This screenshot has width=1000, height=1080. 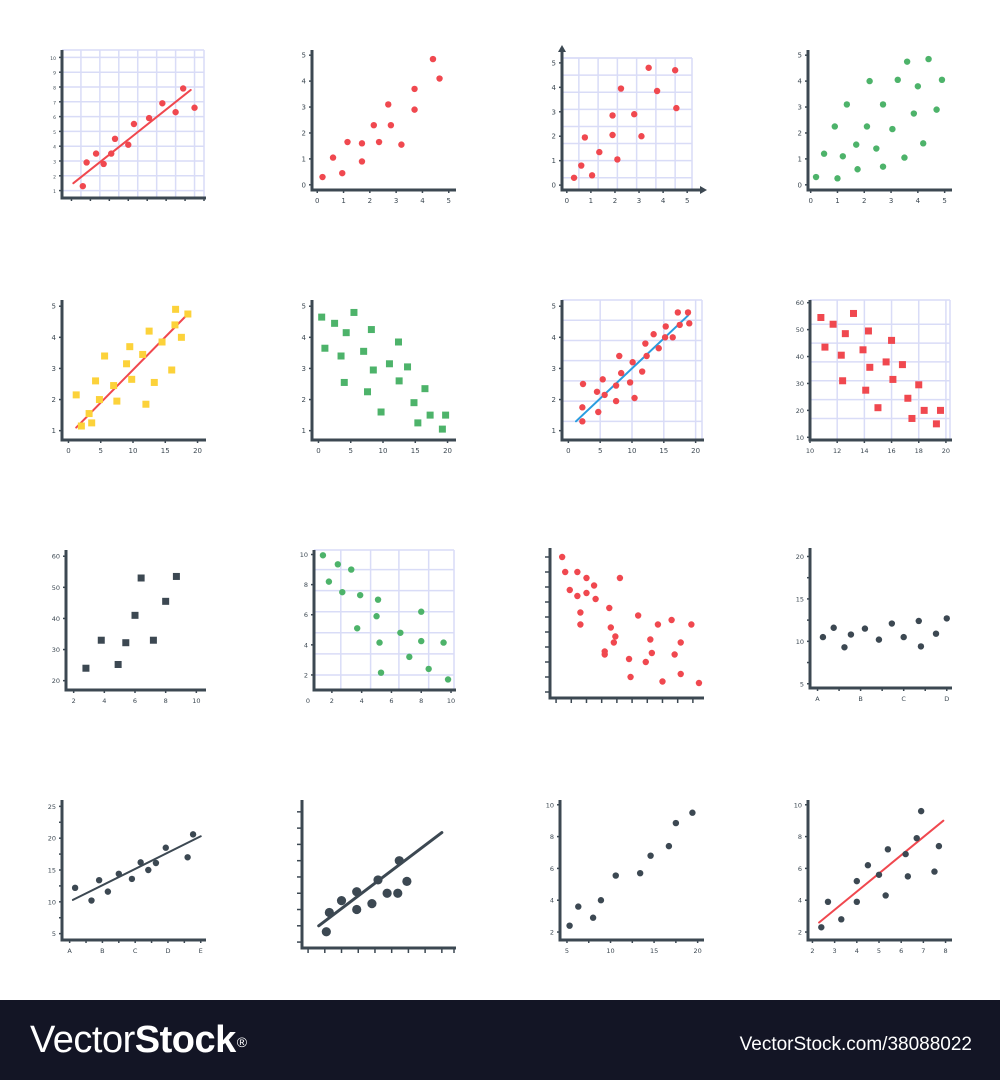 I want to click on svg-text: 3, so click(x=554, y=369).